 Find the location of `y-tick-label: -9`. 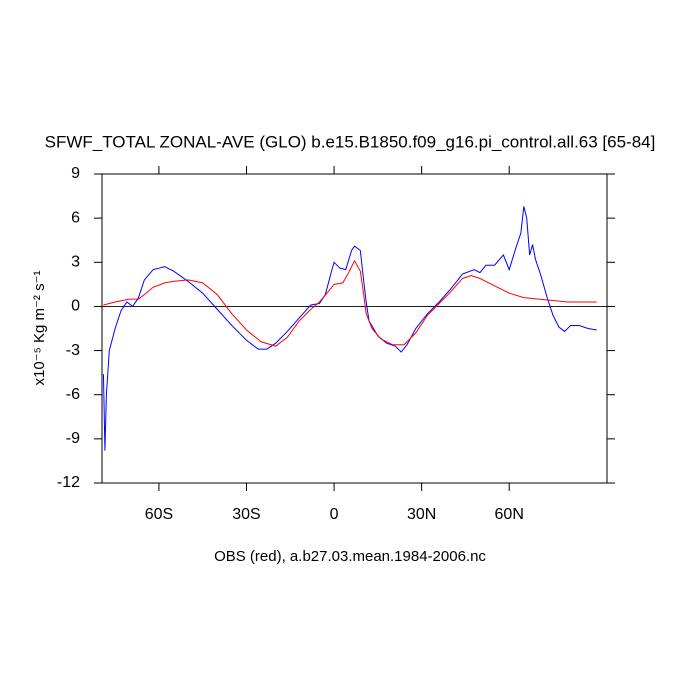

y-tick-label: -9 is located at coordinates (73, 438).